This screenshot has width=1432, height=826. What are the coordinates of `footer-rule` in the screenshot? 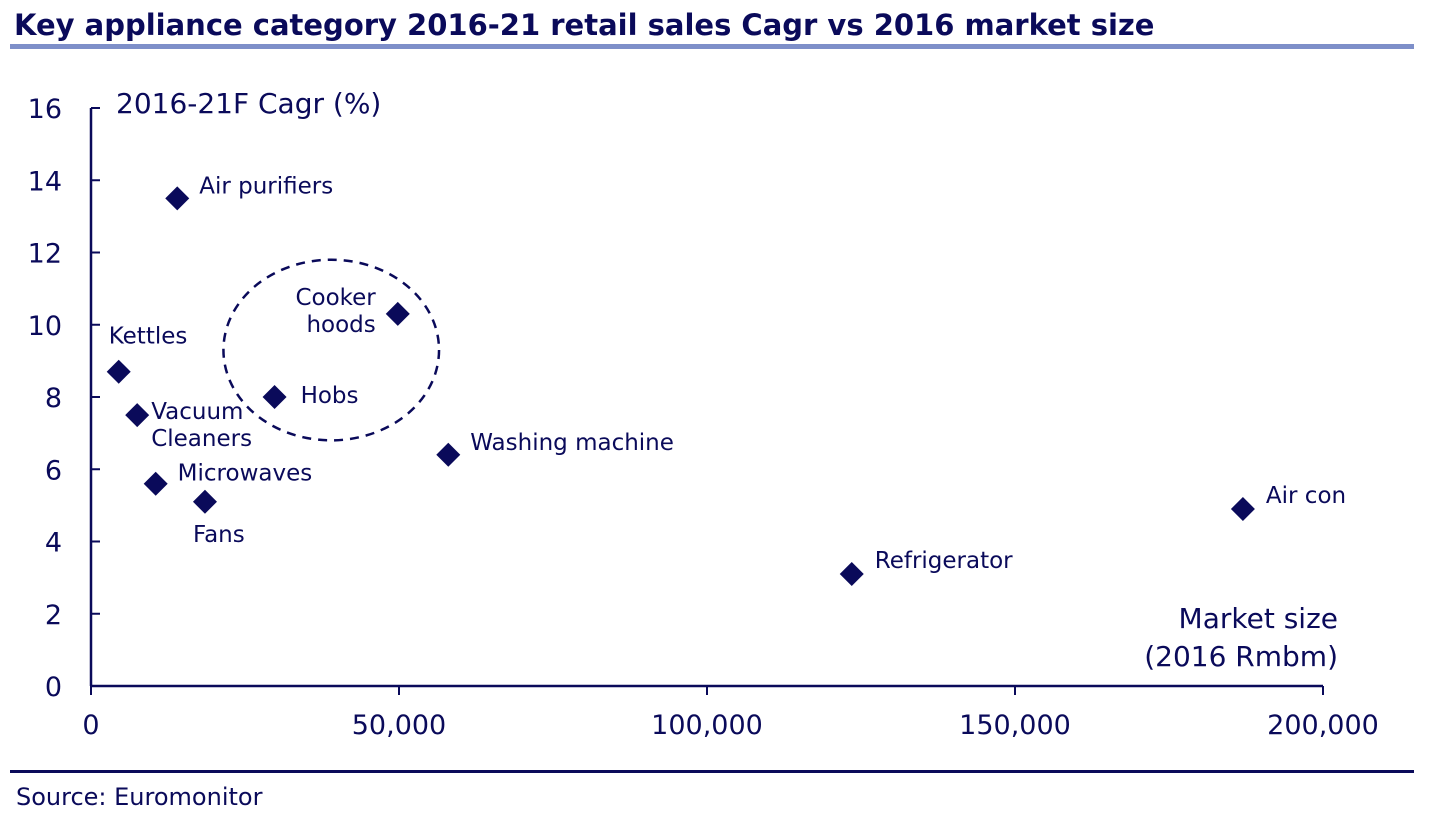 It's located at (712, 771).